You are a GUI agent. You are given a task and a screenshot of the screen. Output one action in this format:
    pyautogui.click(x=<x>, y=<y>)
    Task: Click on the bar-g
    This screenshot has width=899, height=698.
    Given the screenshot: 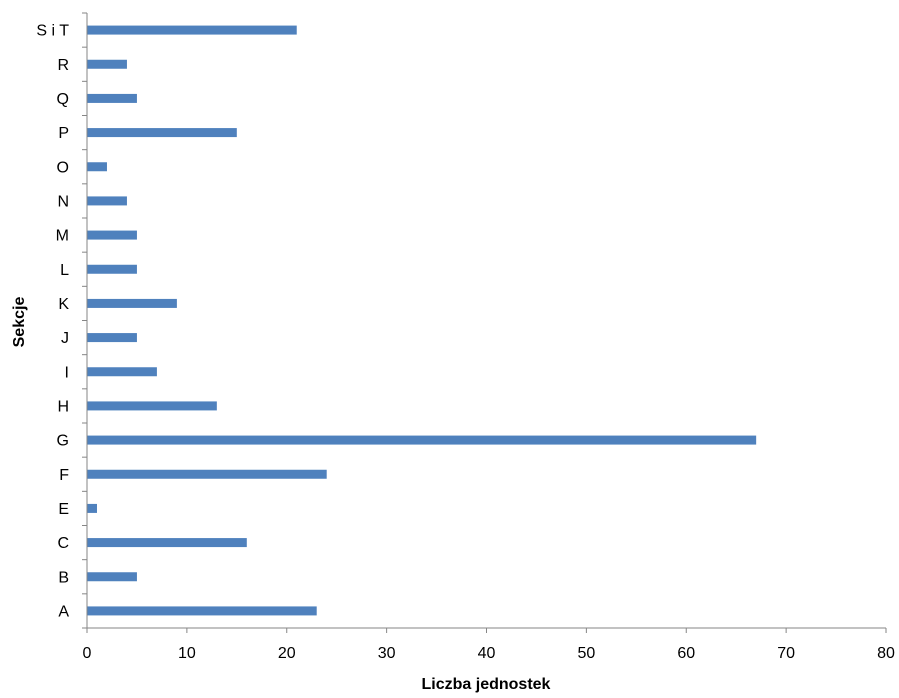 What is the action you would take?
    pyautogui.click(x=422, y=440)
    